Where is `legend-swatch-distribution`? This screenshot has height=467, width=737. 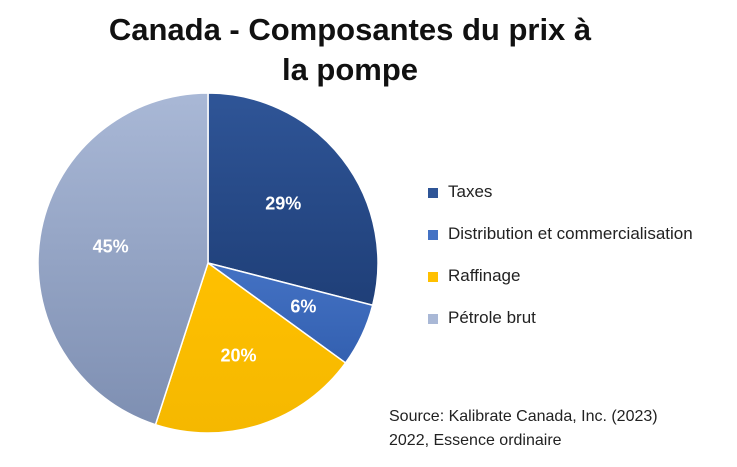 legend-swatch-distribution is located at coordinates (433, 235).